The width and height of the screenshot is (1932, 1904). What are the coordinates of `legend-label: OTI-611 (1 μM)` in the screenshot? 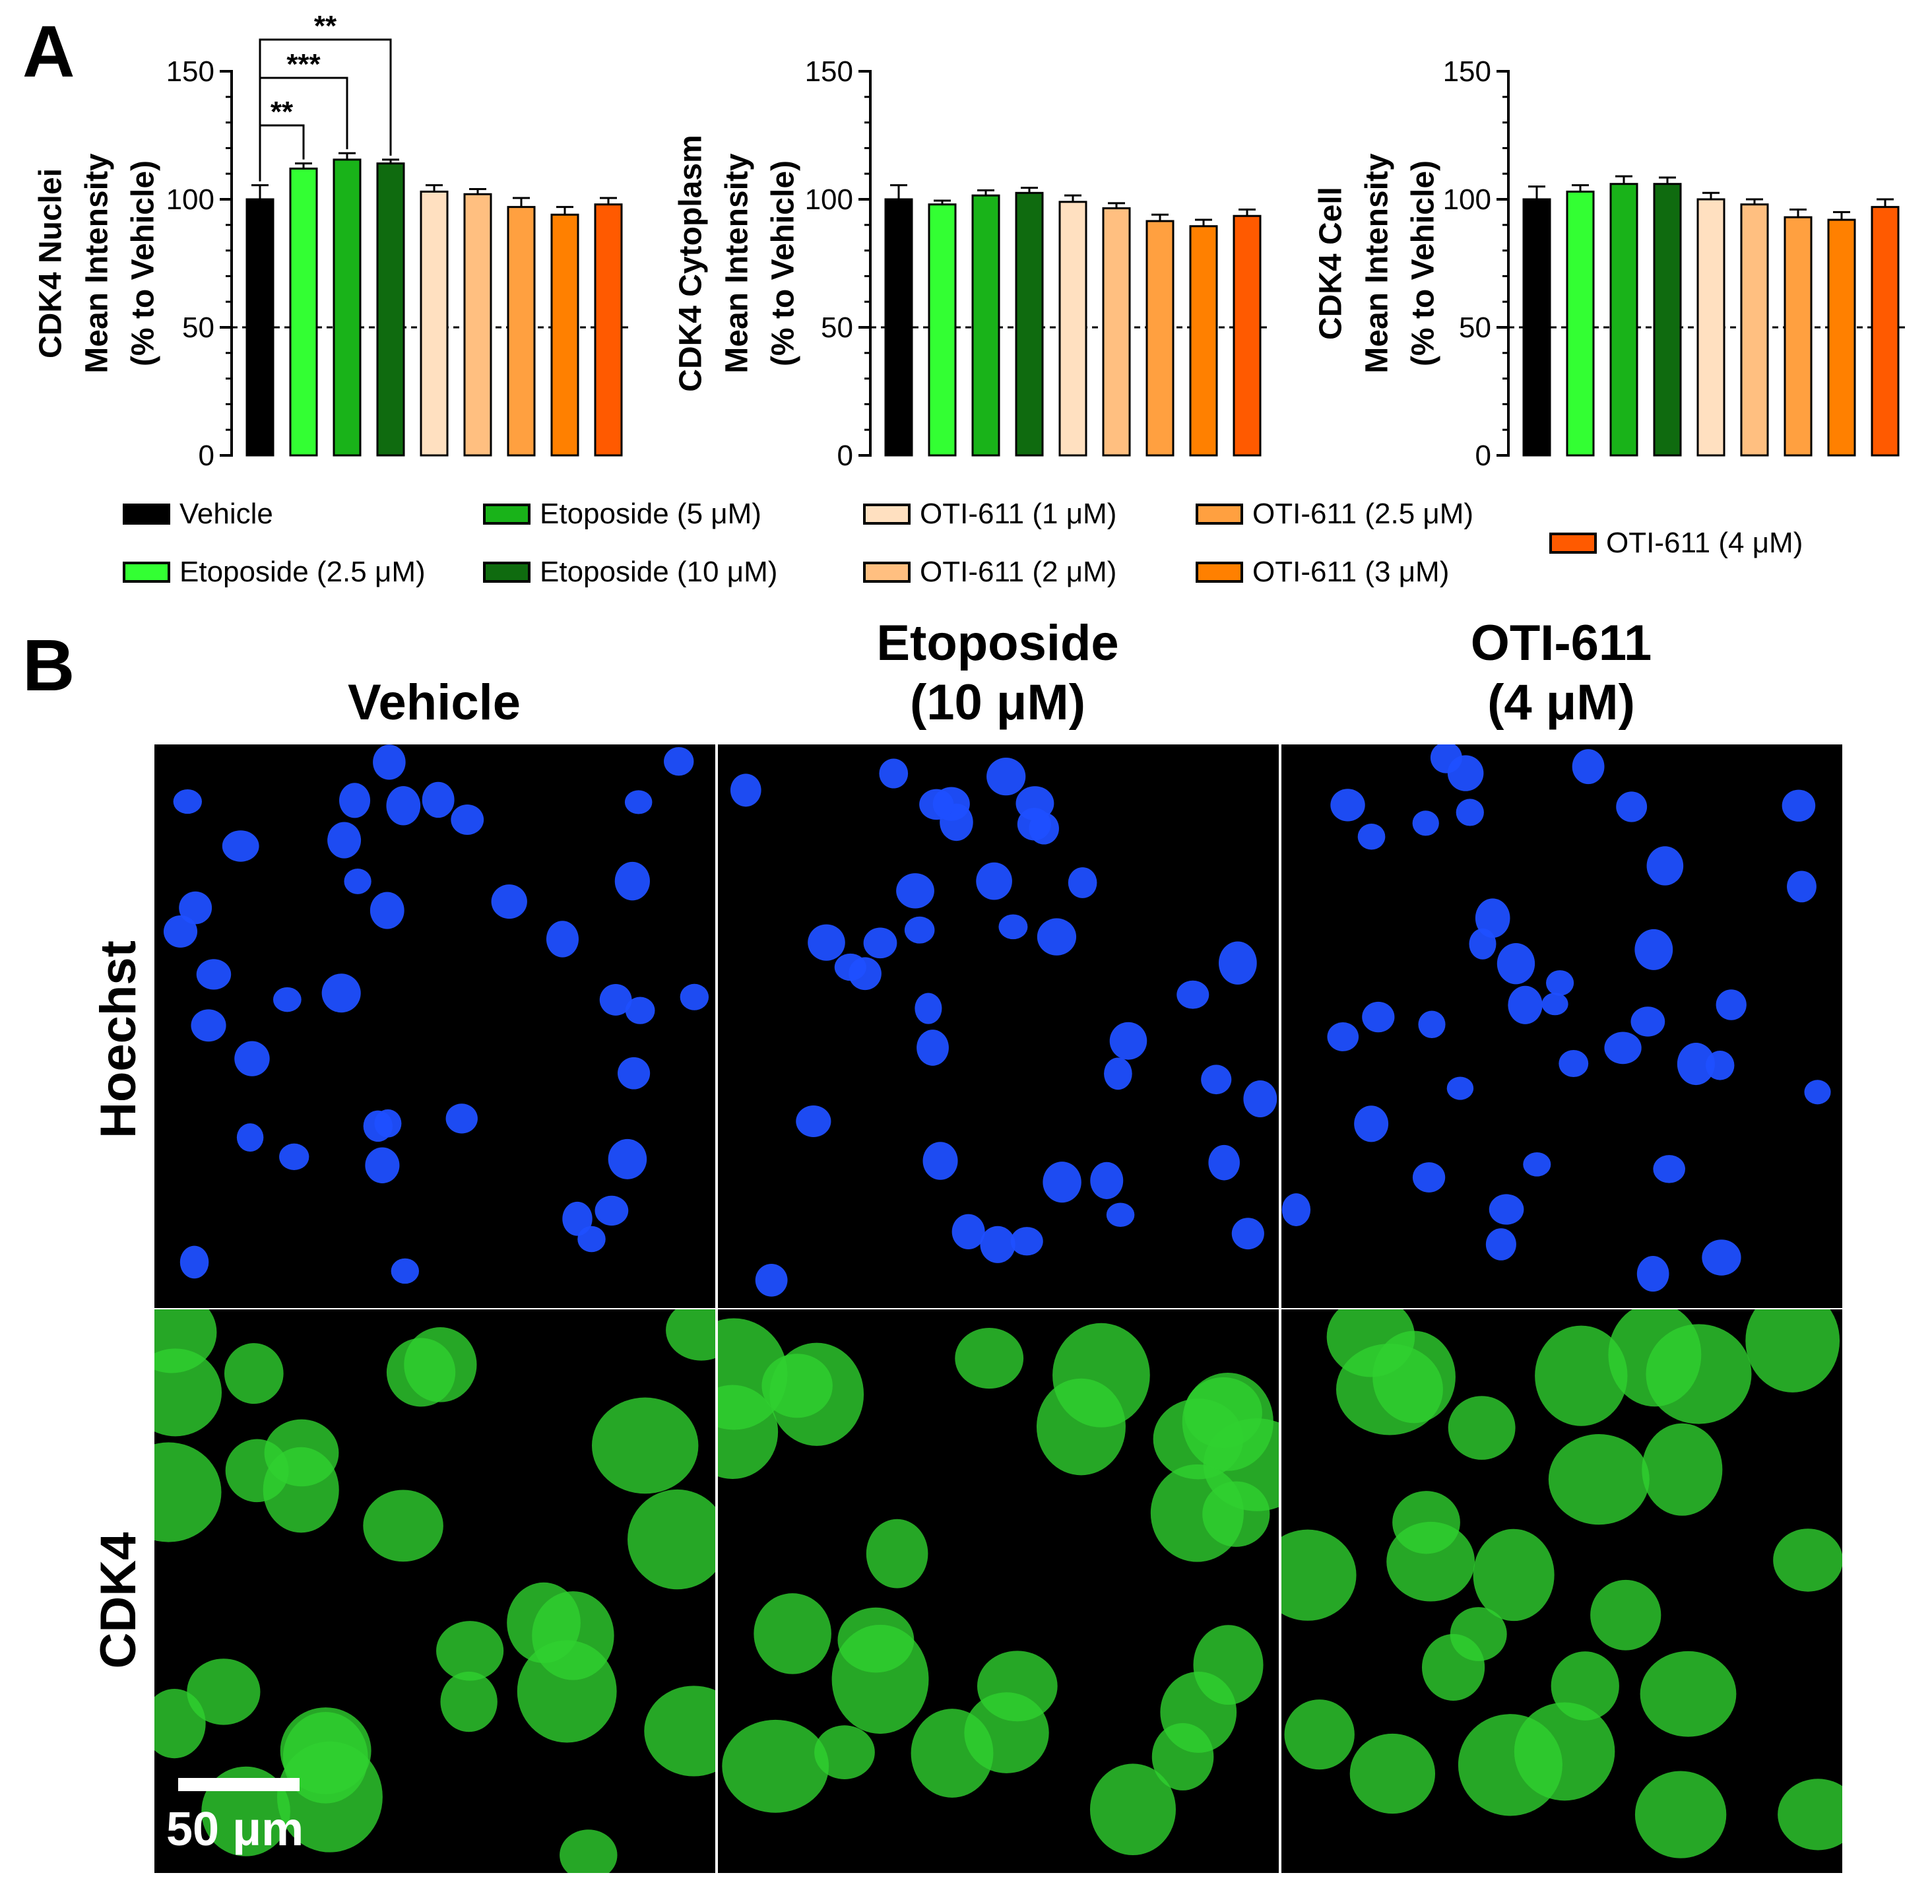 It's located at (1018, 514).